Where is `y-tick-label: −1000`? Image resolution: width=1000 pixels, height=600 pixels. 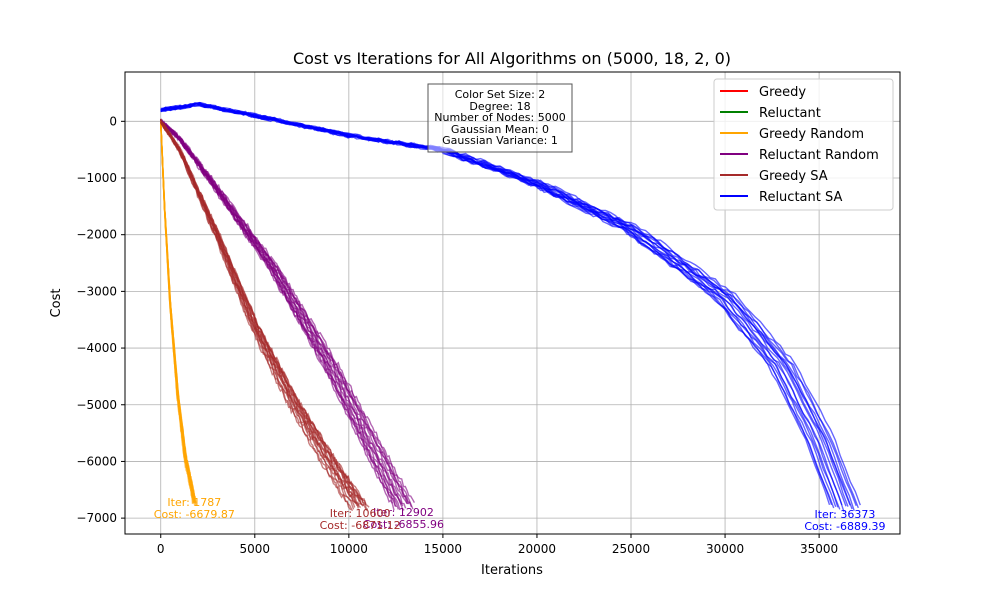
y-tick-label: −1000 is located at coordinates (96, 178).